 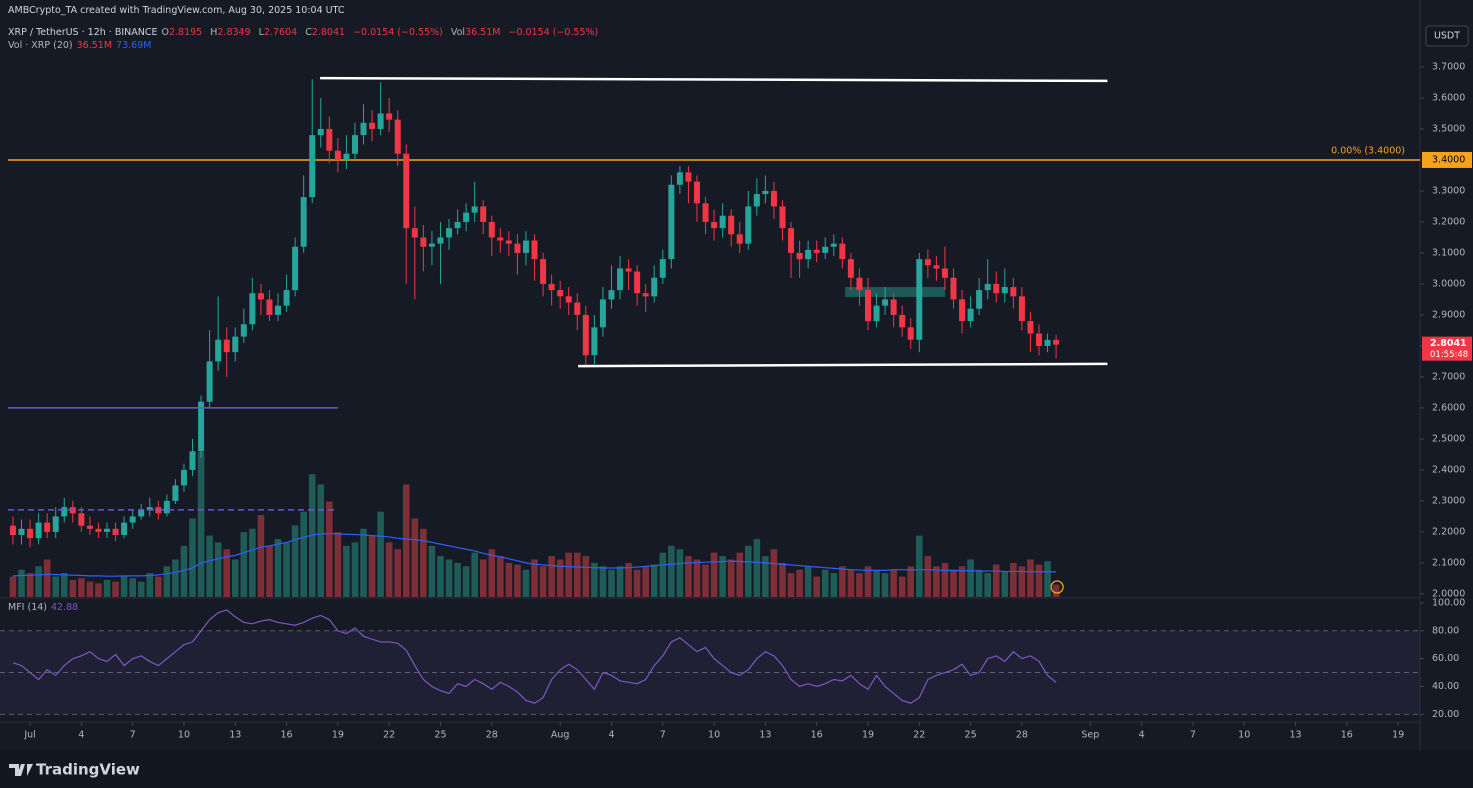 I want to click on y-tick-label: 2.0000, so click(x=1448, y=593).